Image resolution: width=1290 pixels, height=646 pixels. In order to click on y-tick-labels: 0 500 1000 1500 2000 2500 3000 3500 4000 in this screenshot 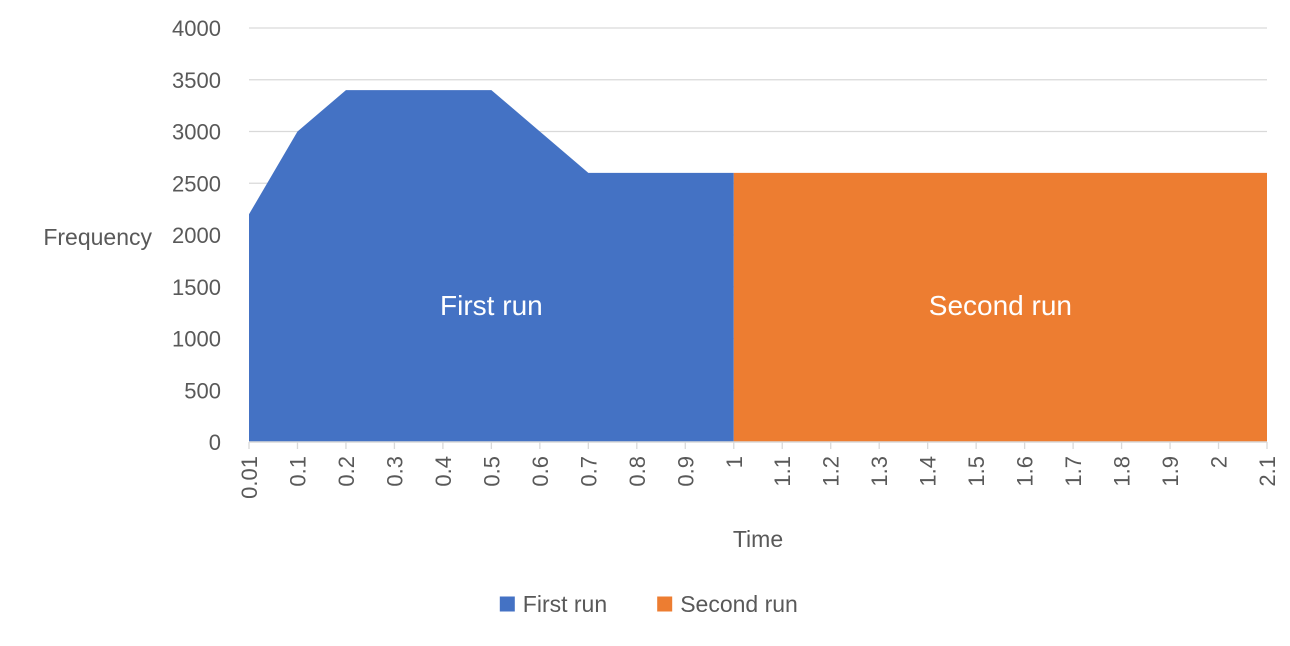, I will do `click(196, 235)`.